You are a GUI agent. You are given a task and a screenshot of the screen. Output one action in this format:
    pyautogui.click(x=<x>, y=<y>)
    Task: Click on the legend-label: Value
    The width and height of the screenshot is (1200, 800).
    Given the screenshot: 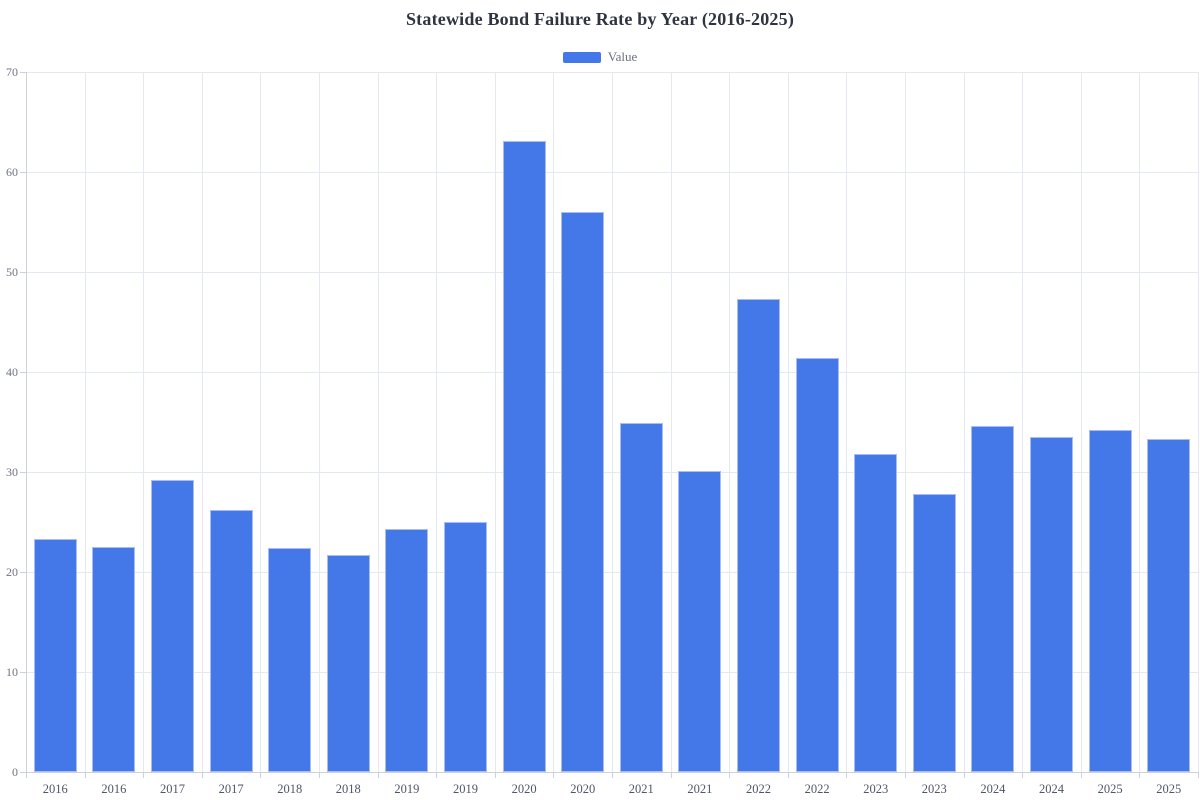 What is the action you would take?
    pyautogui.click(x=622, y=56)
    